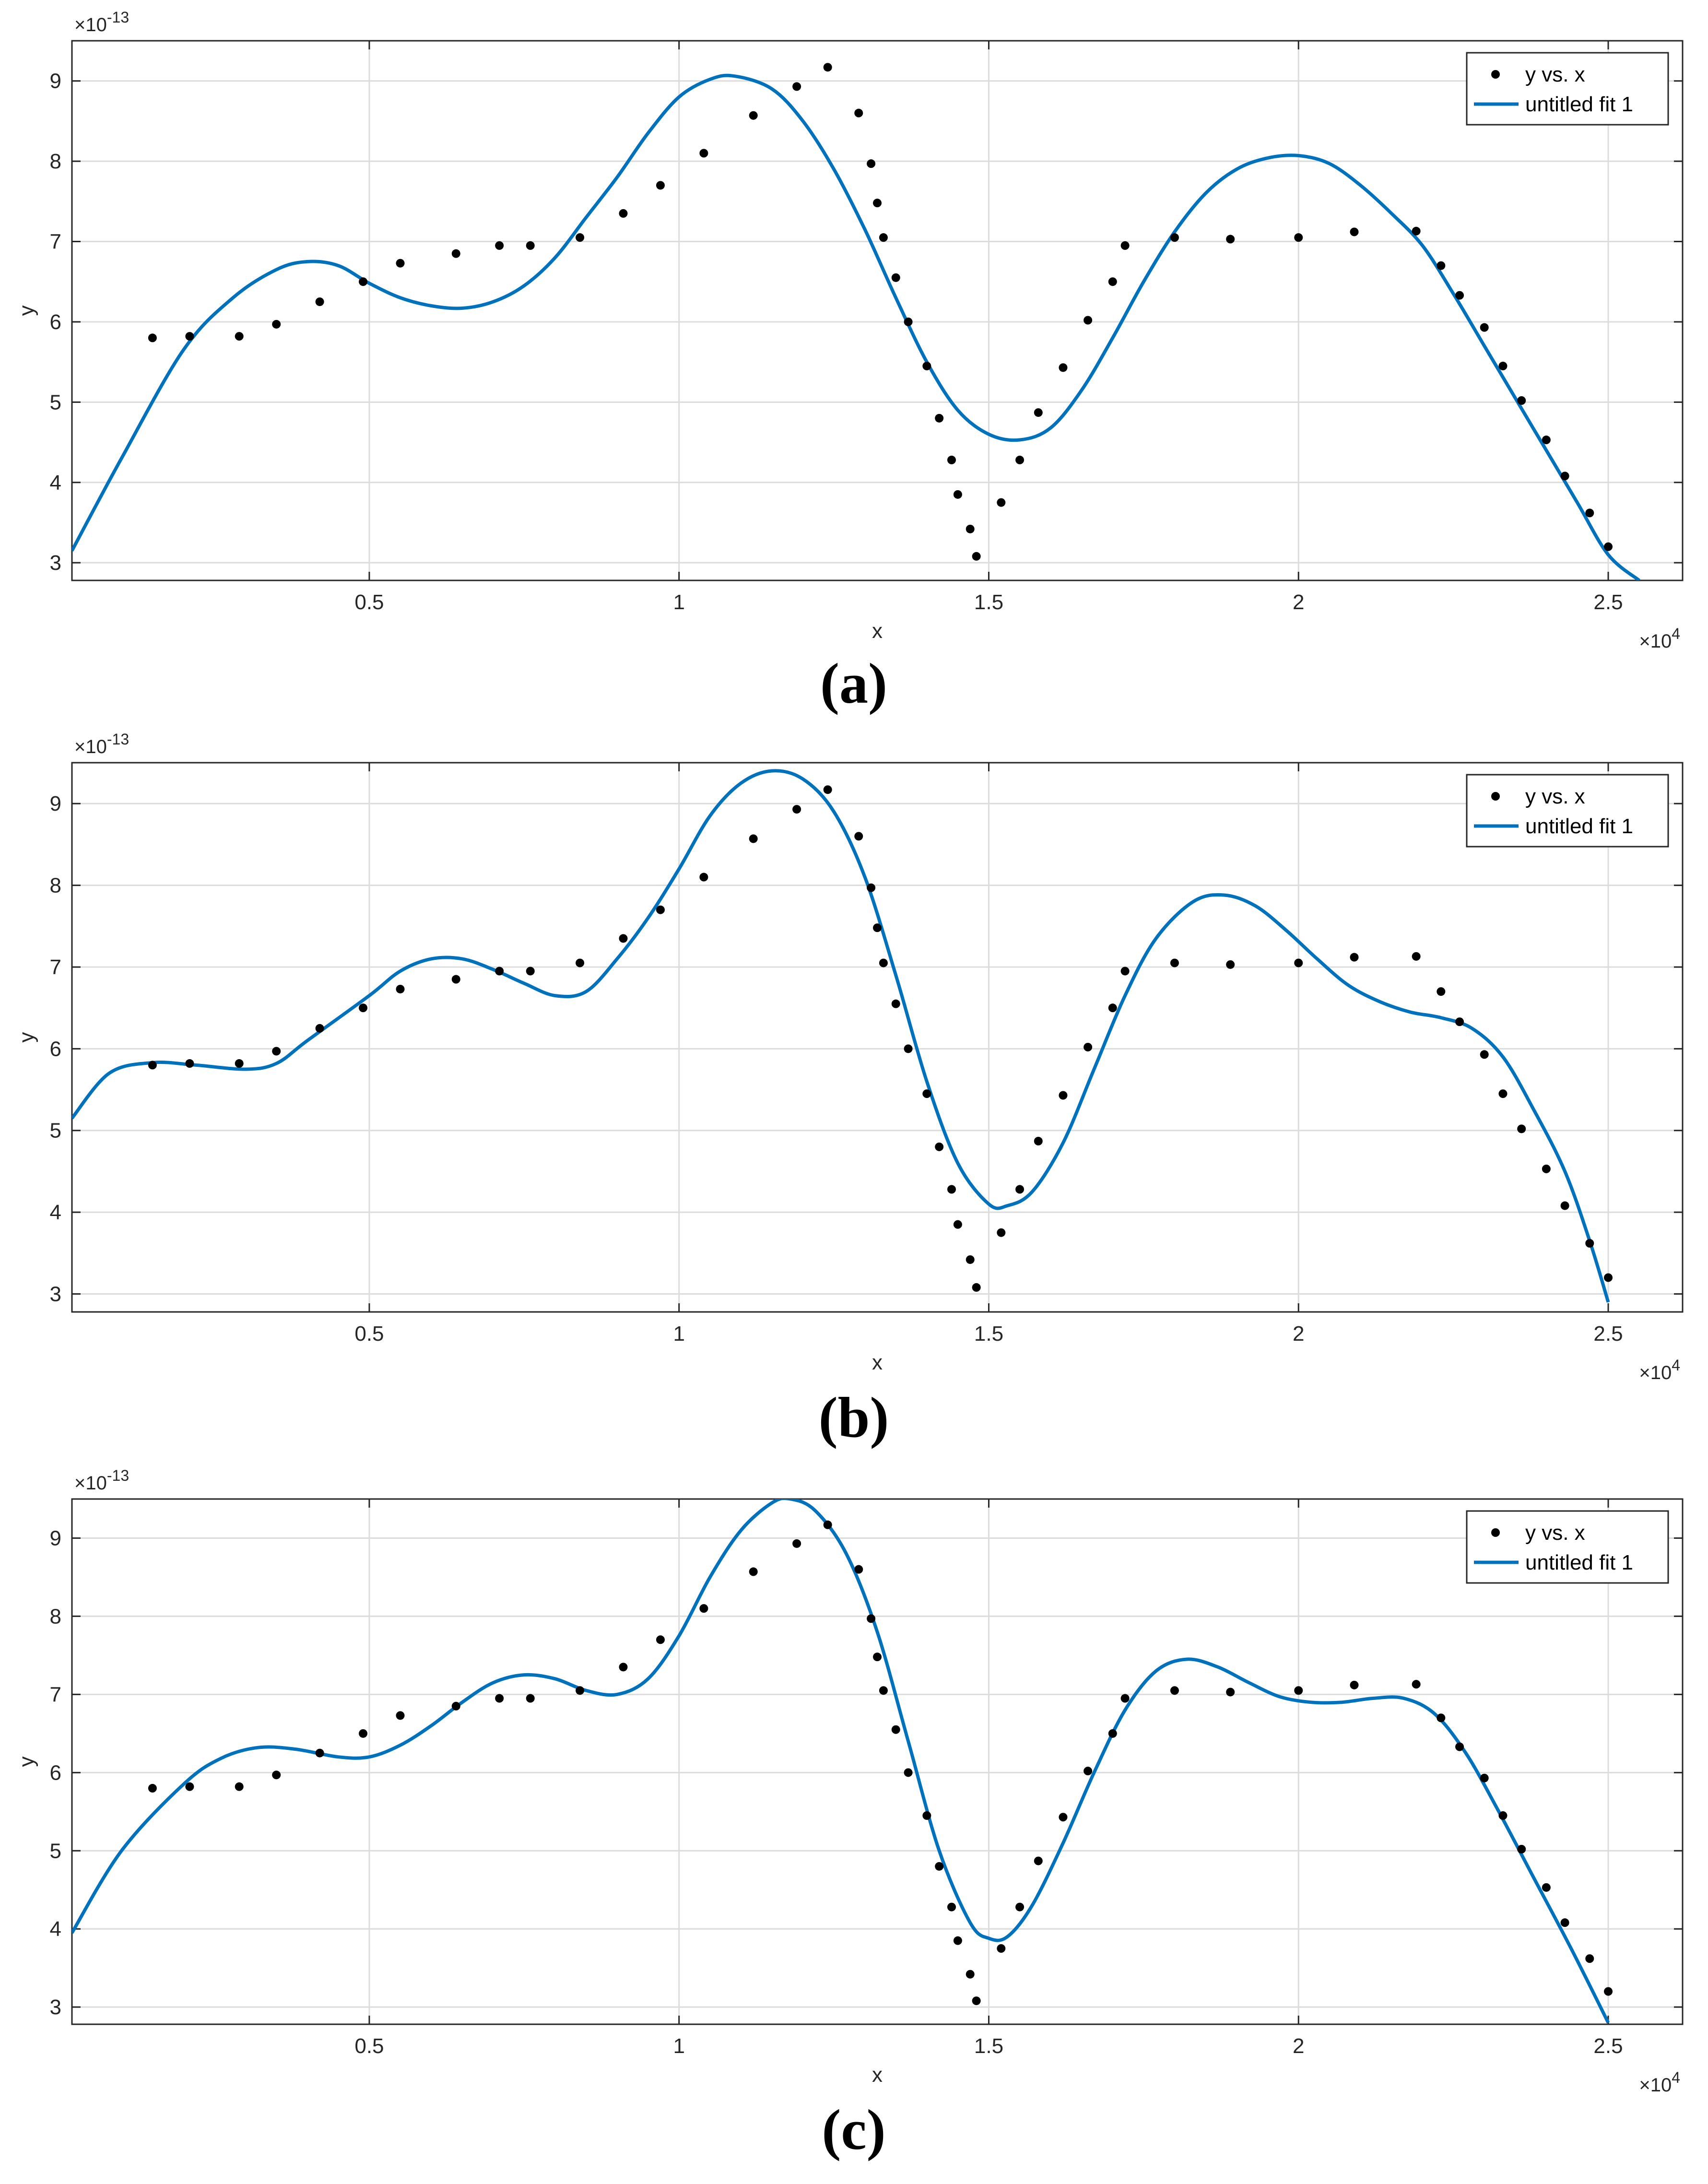  What do you see at coordinates (1676, 2077) in the screenshot?
I see `x-exponent-power: 4` at bounding box center [1676, 2077].